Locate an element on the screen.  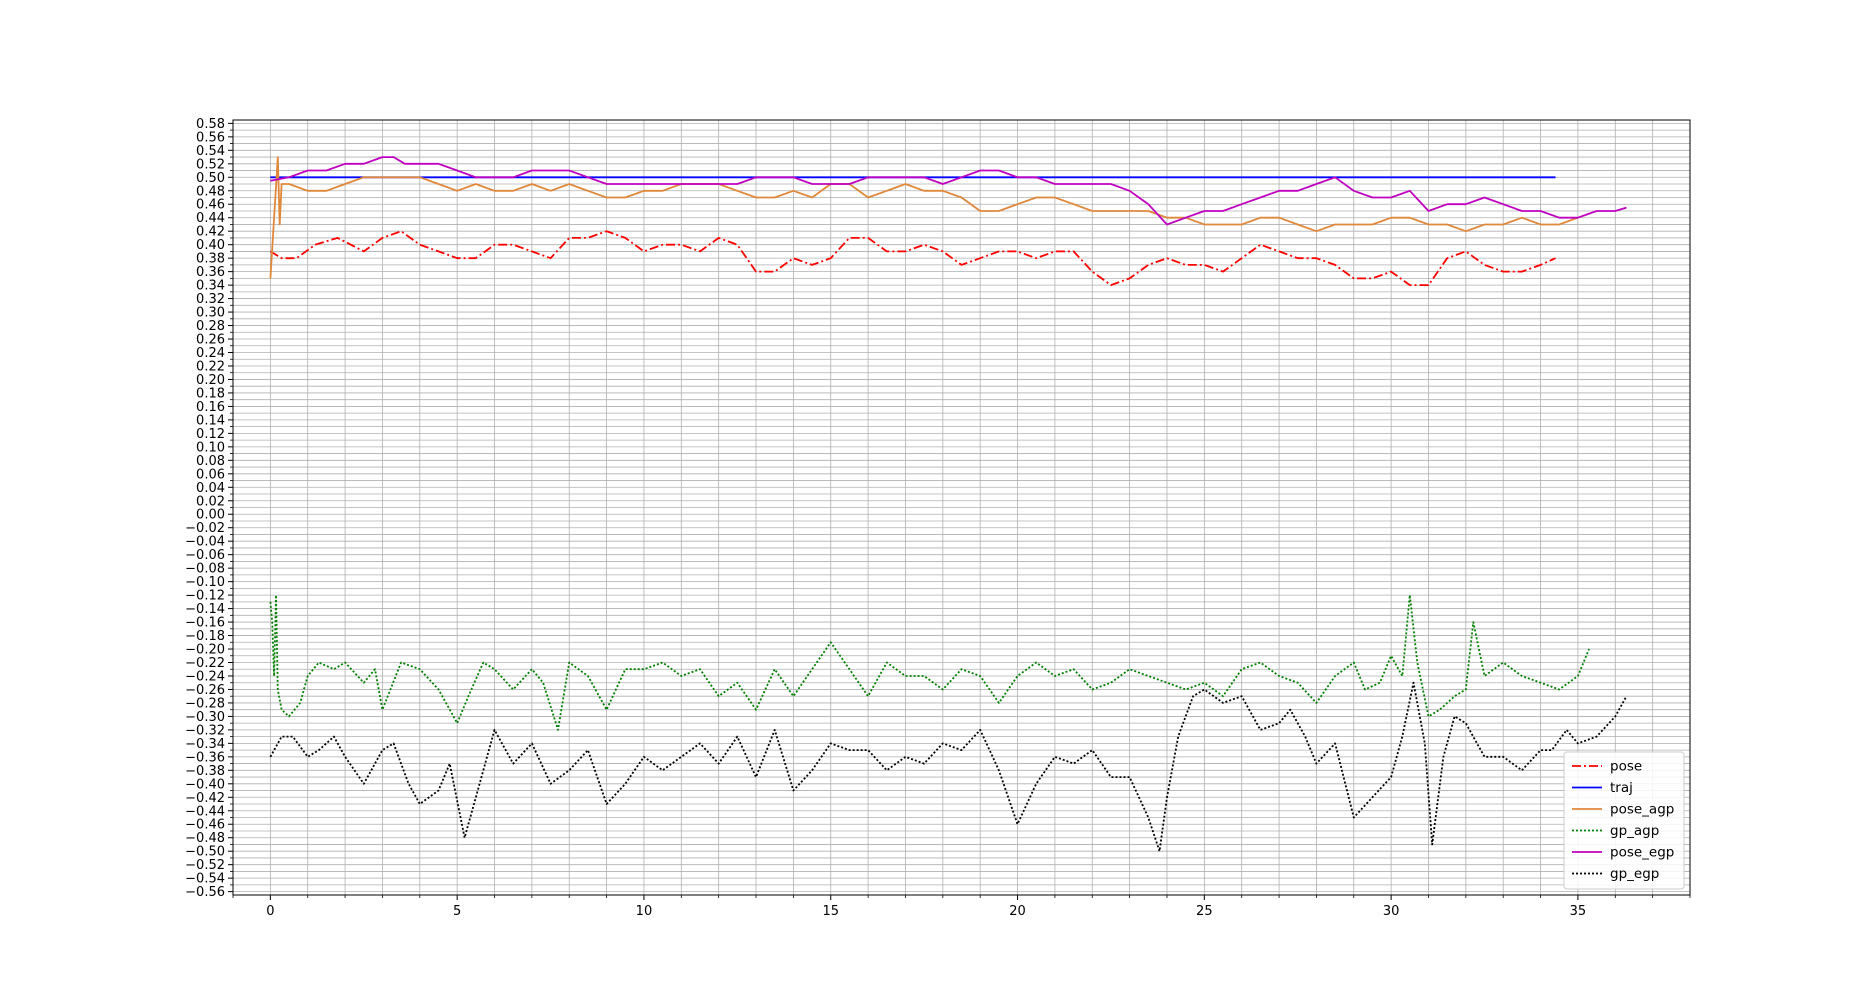
y-tick-label: −0.40 is located at coordinates (205, 784).